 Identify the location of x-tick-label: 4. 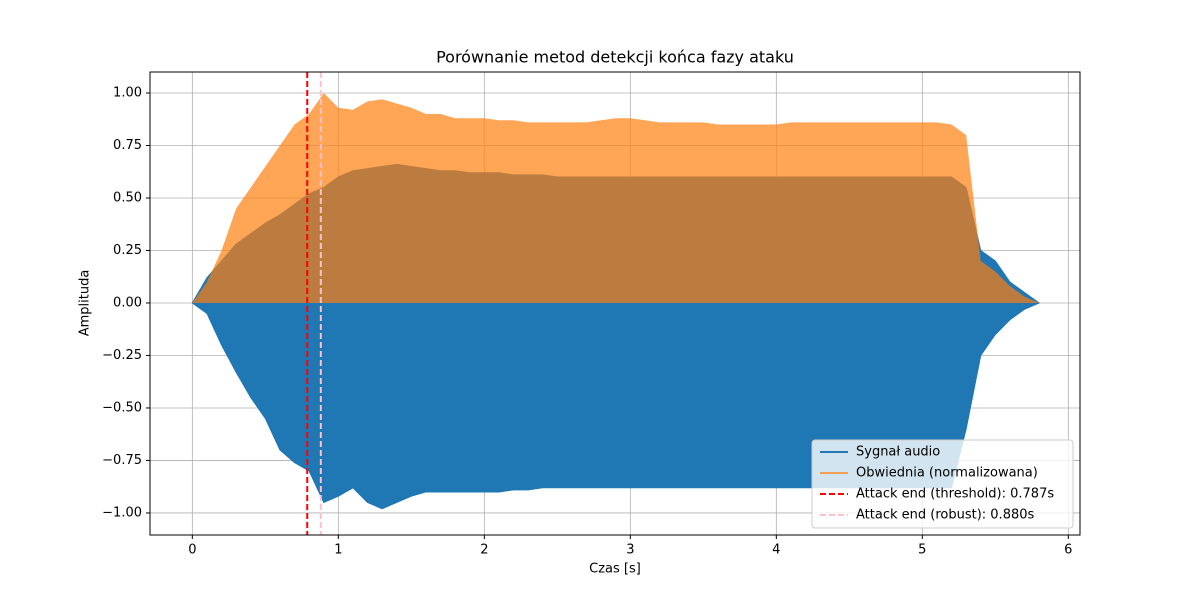
(776, 550).